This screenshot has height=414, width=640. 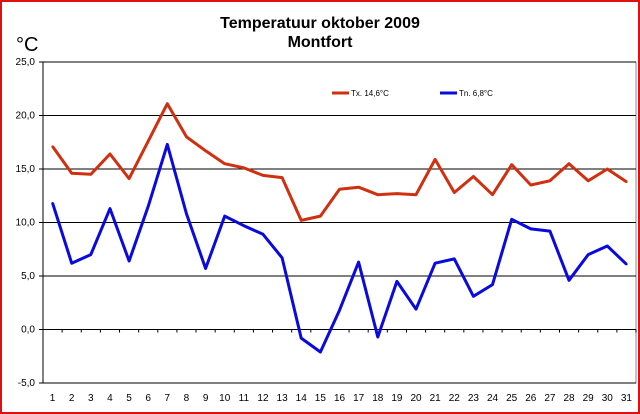 What do you see at coordinates (148, 398) in the screenshot?
I see `x-tick-label: 6` at bounding box center [148, 398].